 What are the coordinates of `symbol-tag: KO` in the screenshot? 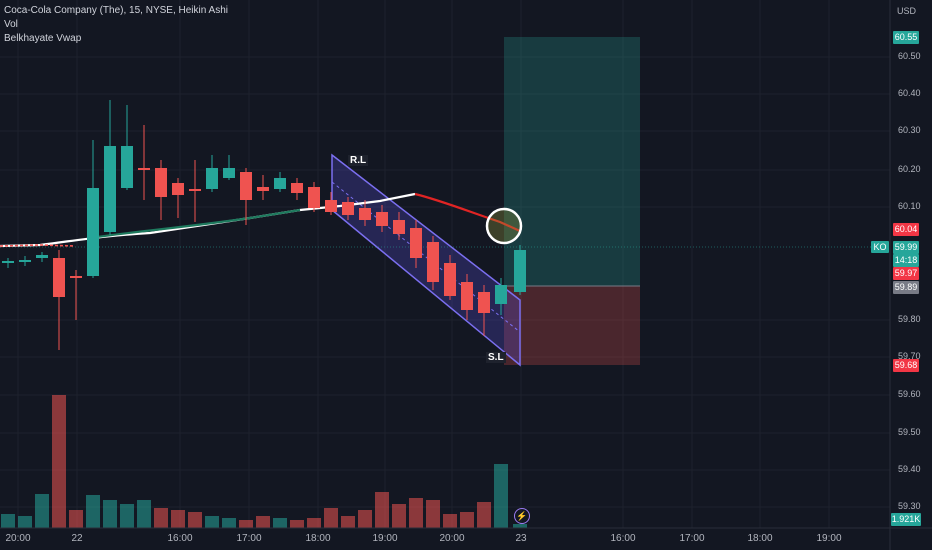 It's located at (880, 247).